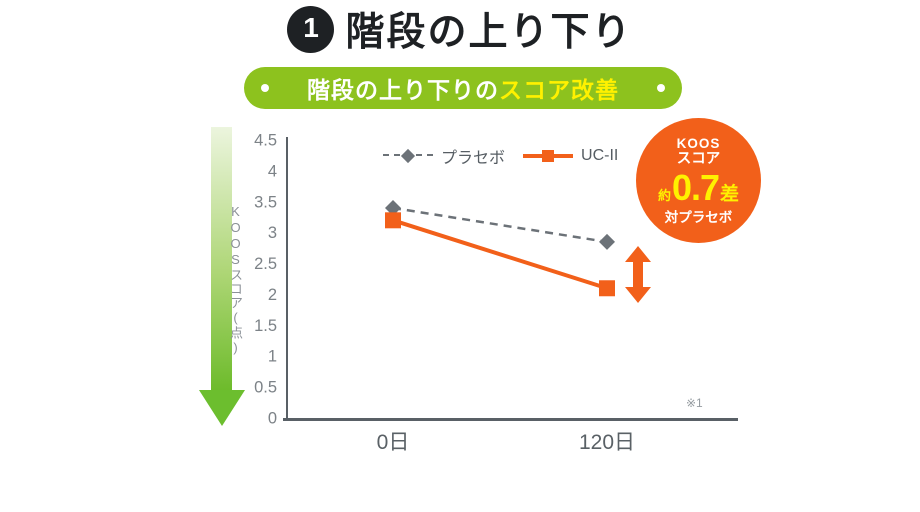 This screenshot has width=920, height=512. Describe the element at coordinates (607, 442) in the screenshot. I see `x-tick-label-1: 120日` at that location.